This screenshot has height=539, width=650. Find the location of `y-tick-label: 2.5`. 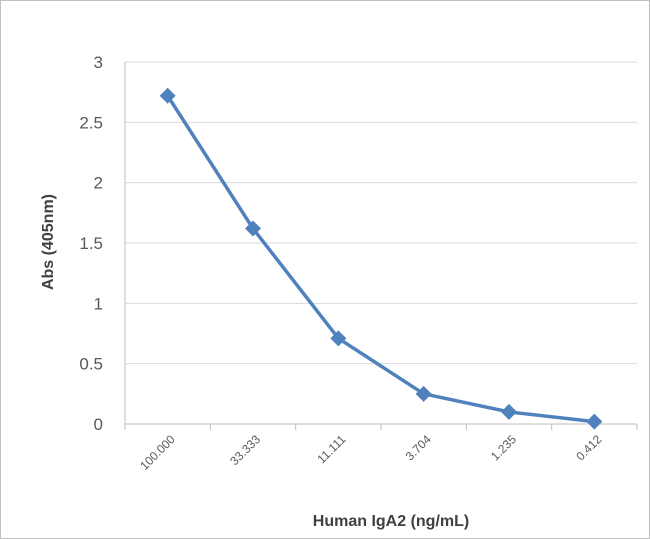

y-tick-label: 2.5 is located at coordinates (91, 122).